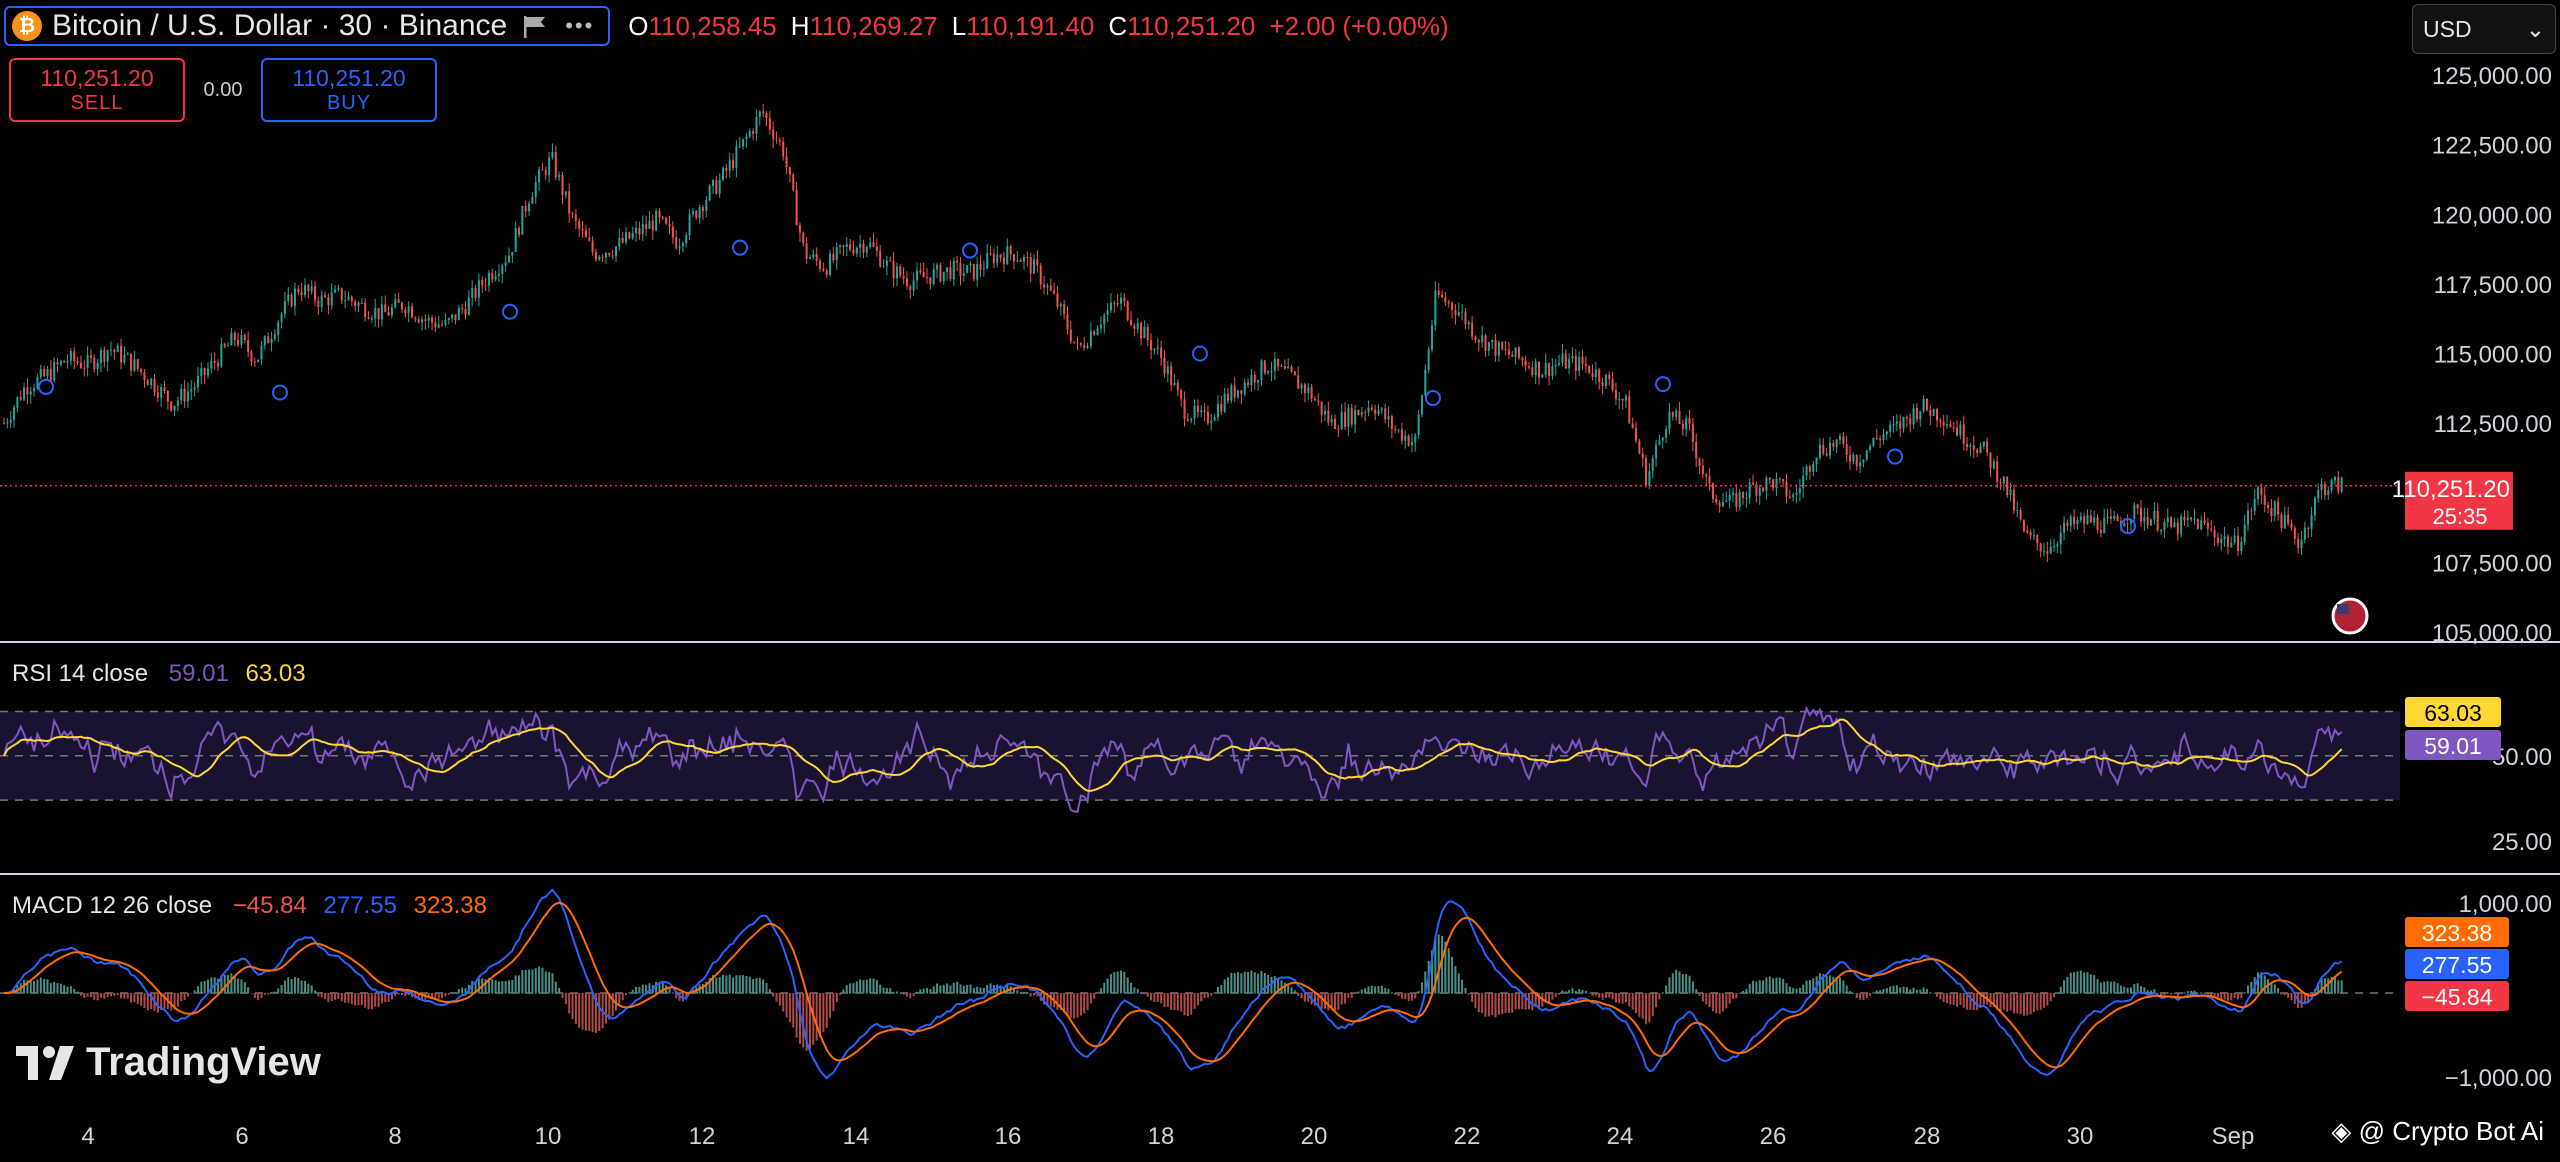  What do you see at coordinates (349, 90) in the screenshot?
I see `buy-button: 110,251.20 BUY` at bounding box center [349, 90].